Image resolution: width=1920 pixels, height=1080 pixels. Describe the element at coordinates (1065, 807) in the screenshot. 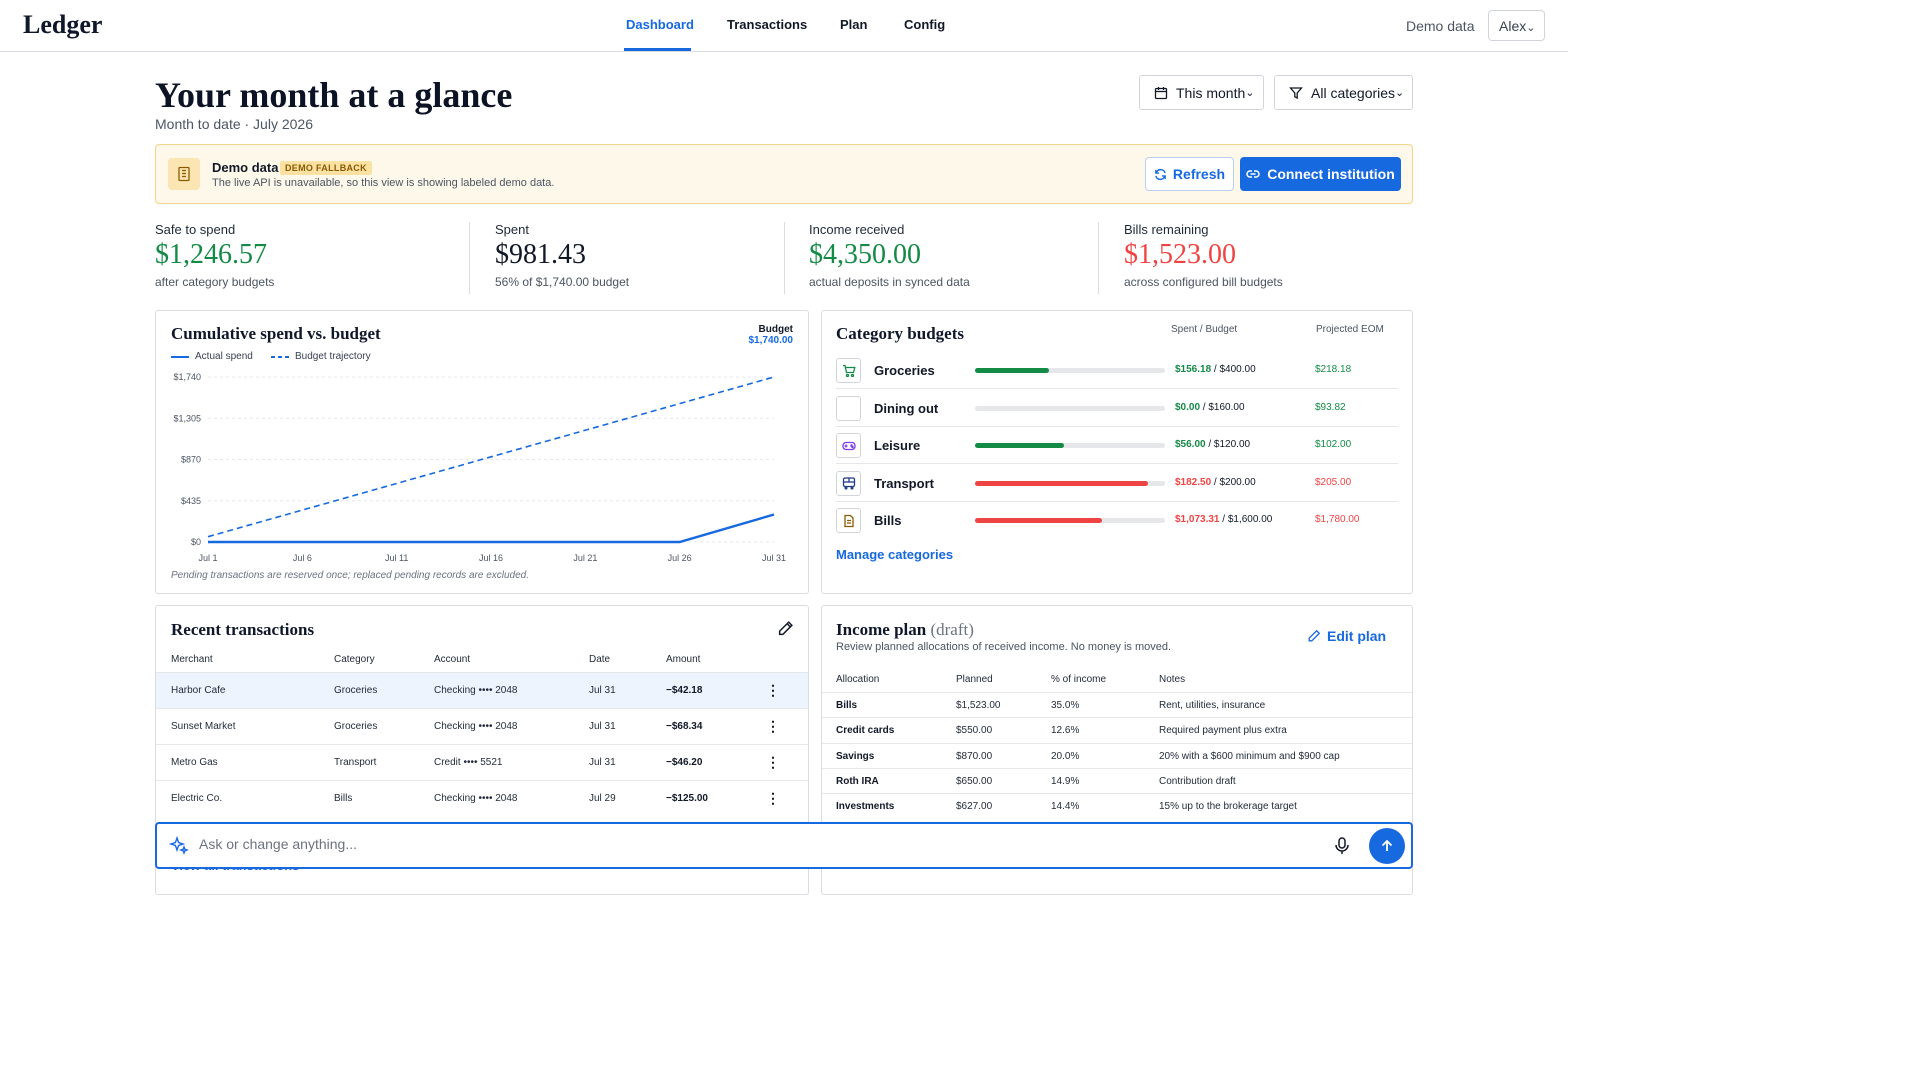

I see `percent-cell: 14.4%` at that location.